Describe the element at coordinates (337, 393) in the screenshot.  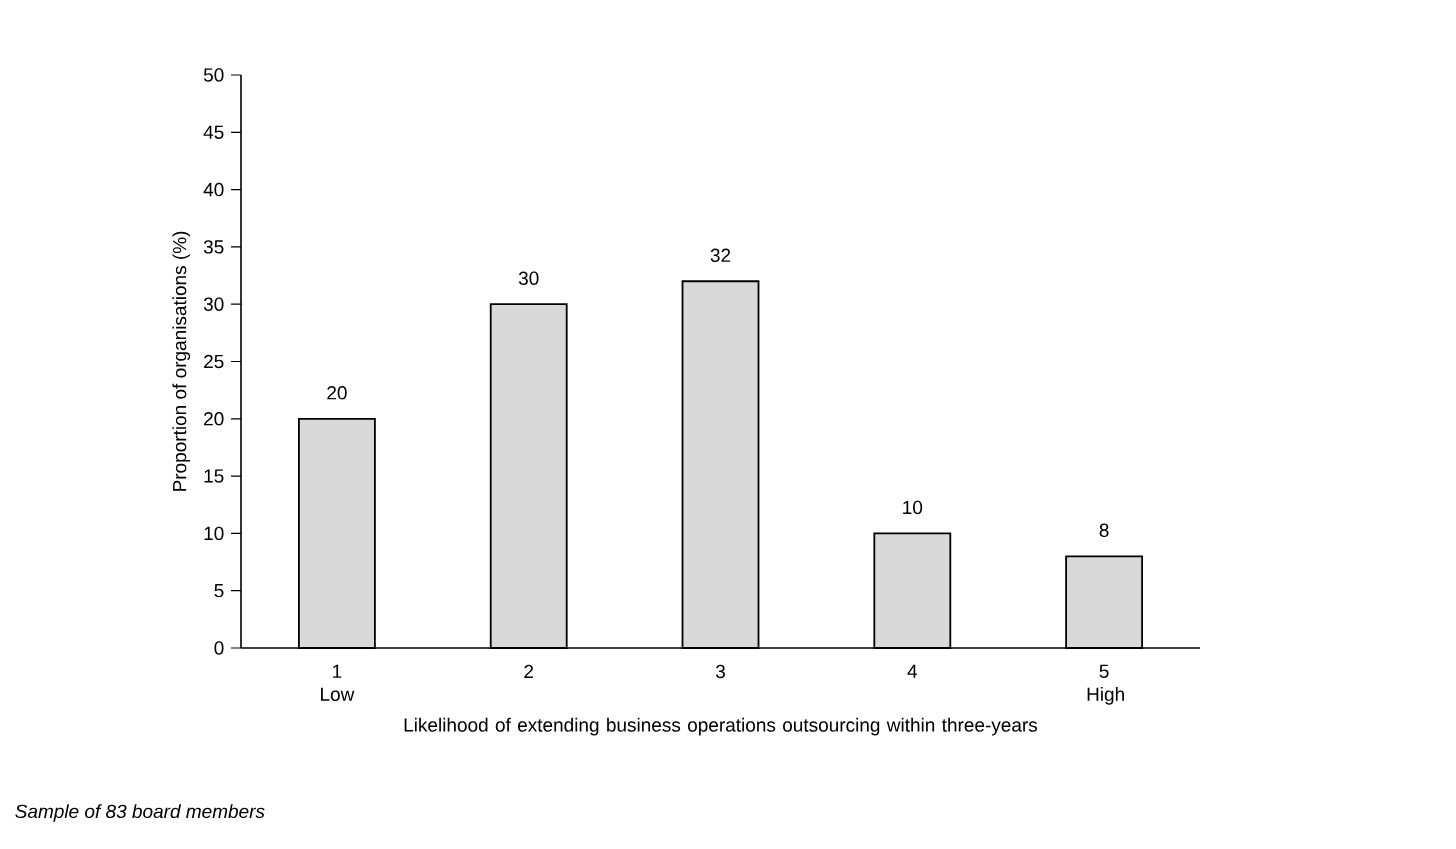
I see `data-label: 20` at that location.